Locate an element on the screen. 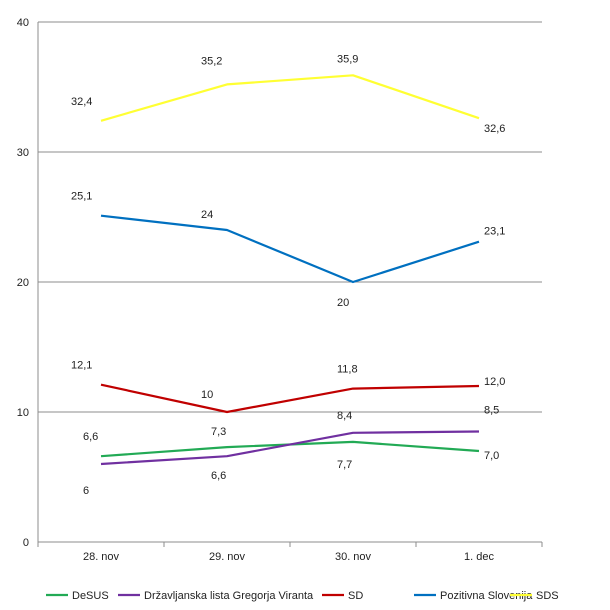 The width and height of the screenshot is (610, 610). data-label: 10 is located at coordinates (207, 395).